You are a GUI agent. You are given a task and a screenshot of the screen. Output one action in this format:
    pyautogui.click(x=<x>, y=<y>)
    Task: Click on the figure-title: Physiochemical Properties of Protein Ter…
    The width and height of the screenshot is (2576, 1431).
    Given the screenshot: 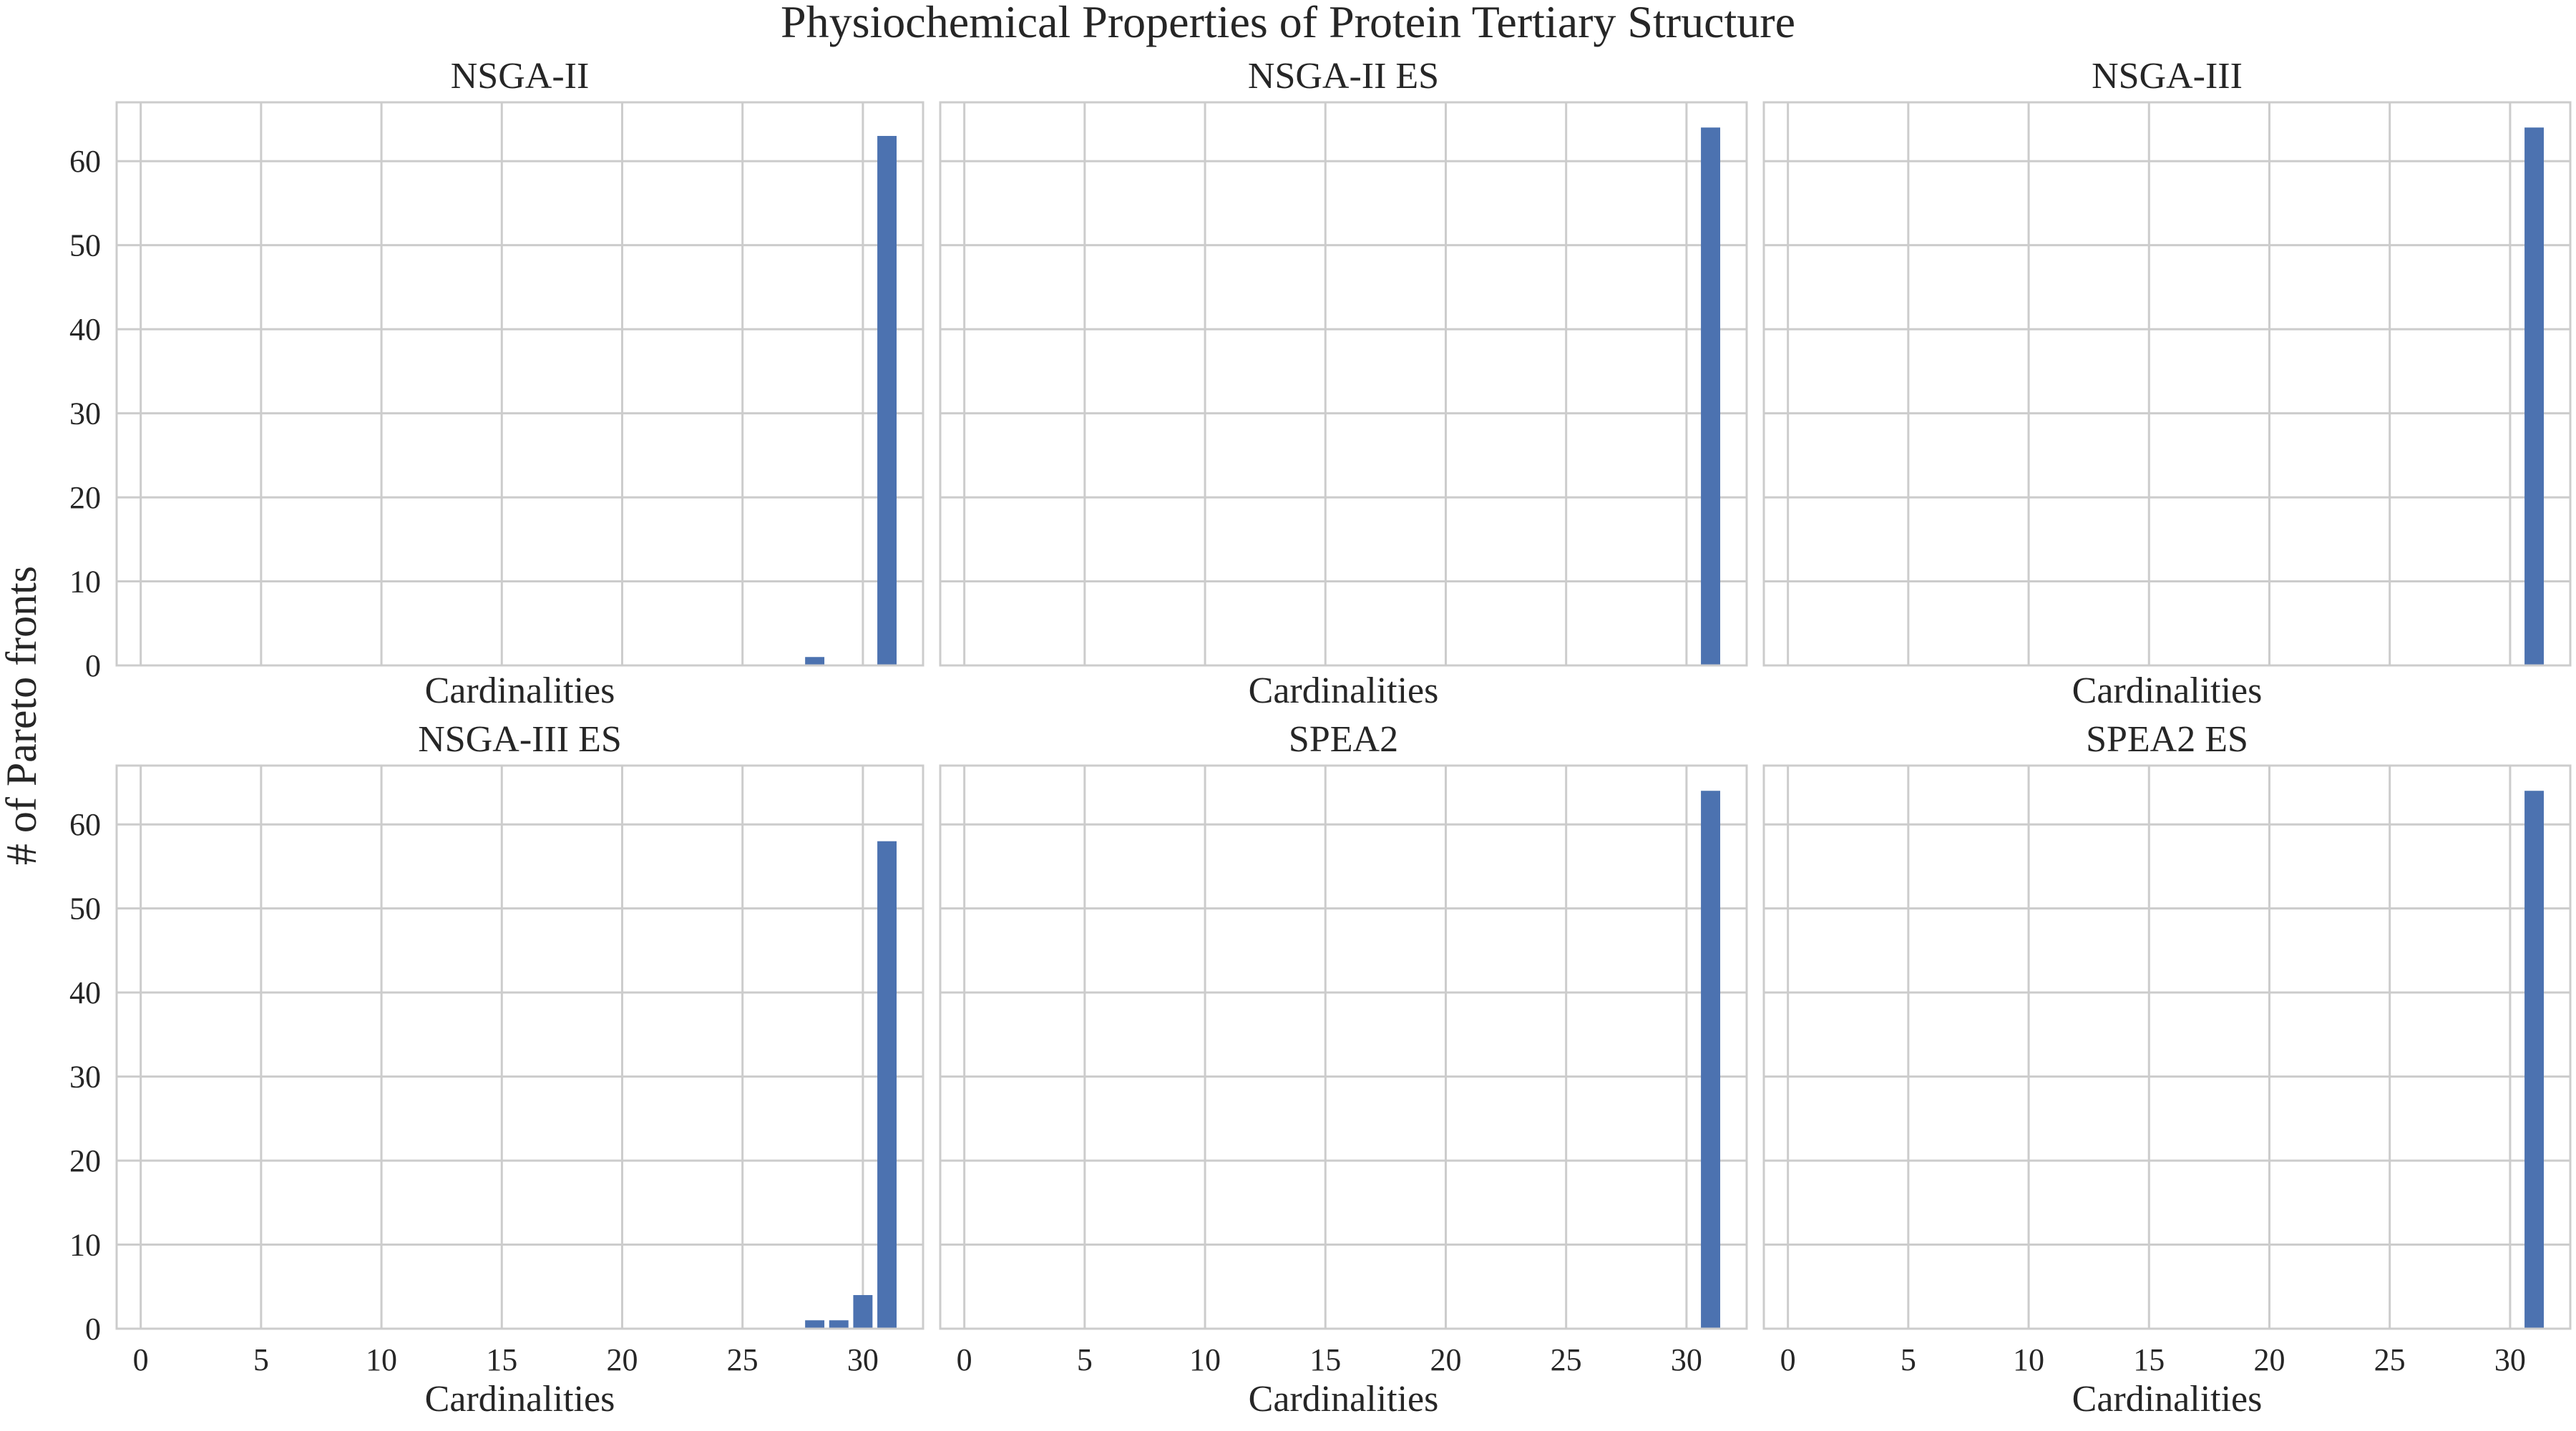 What is the action you would take?
    pyautogui.click(x=1288, y=23)
    